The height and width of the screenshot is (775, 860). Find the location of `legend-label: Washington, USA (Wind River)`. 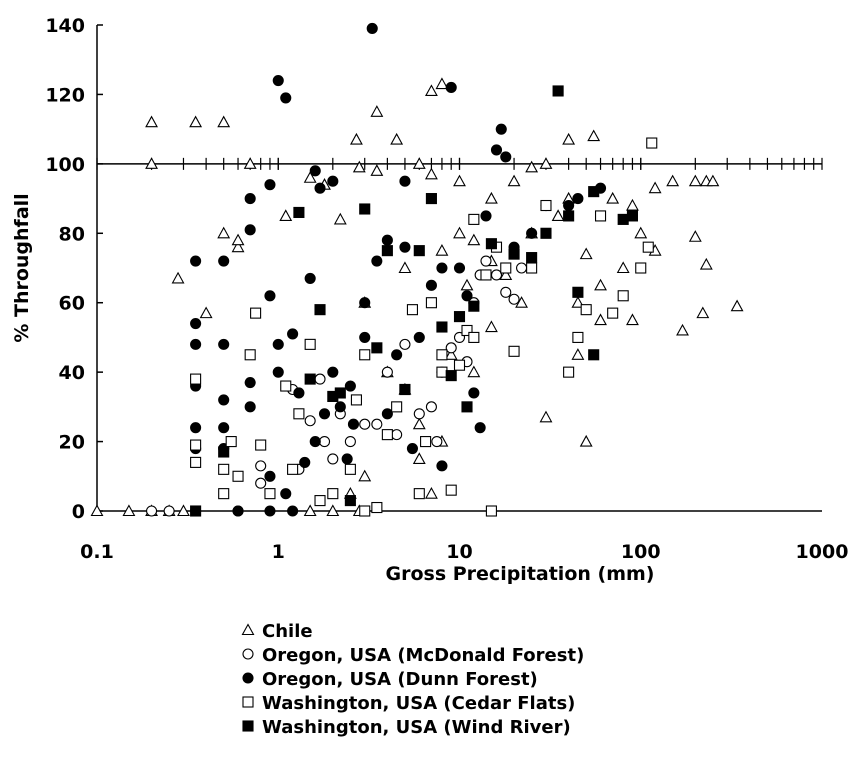

legend-label: Washington, USA (Wind River) is located at coordinates (416, 727).